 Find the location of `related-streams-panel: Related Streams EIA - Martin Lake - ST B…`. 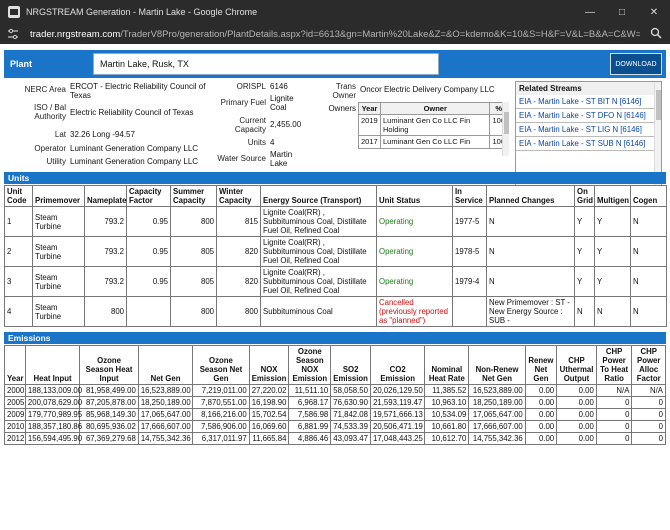

related-streams-panel: Related Streams EIA - Martin Lake - ST B… is located at coordinates (588, 134).